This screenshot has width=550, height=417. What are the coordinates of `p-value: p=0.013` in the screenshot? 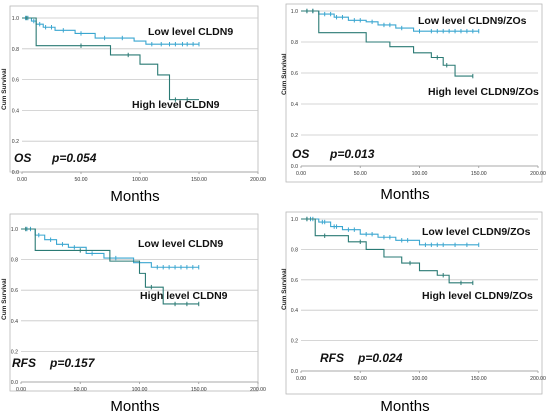 It's located at (352, 154).